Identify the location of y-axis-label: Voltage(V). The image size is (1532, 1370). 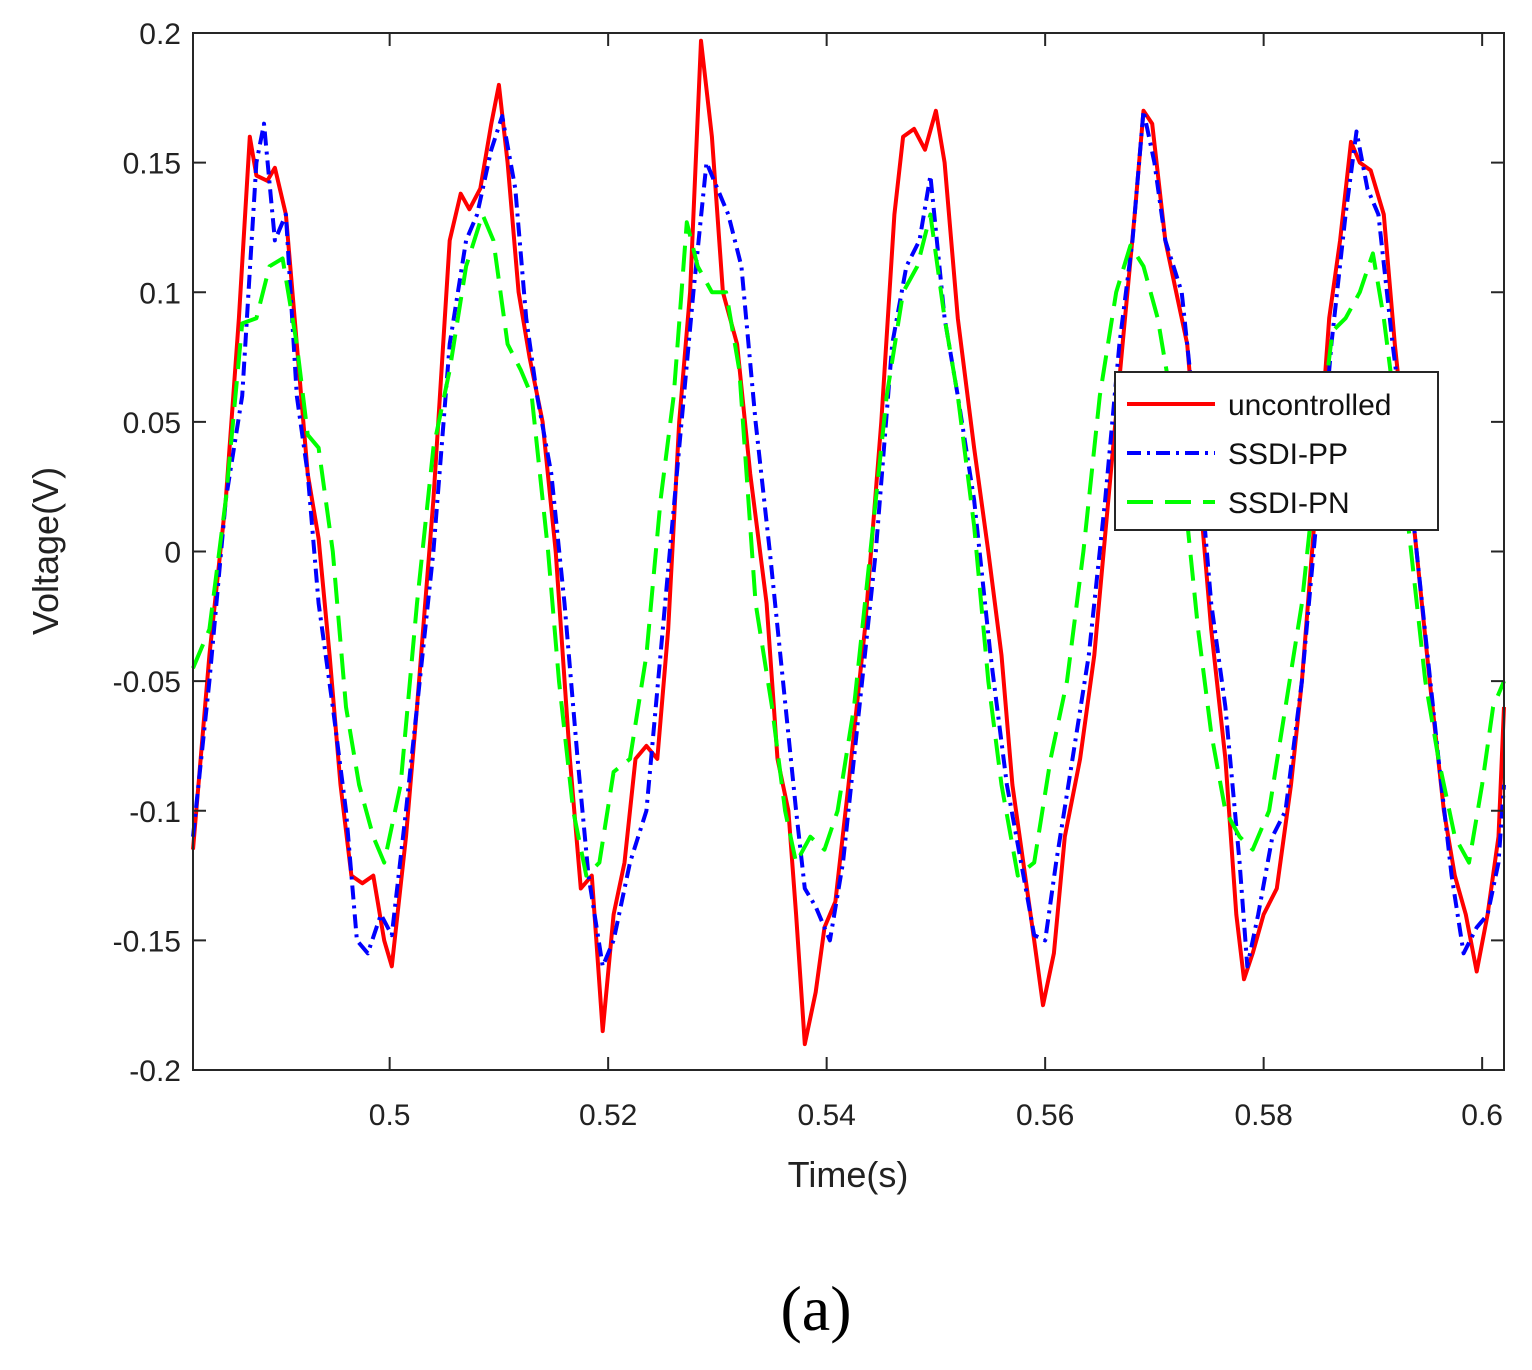
(45, 551).